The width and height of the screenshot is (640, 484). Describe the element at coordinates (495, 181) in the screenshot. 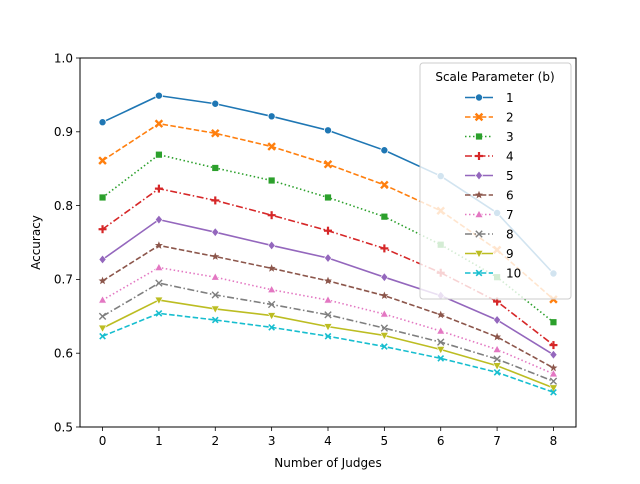

I see `legend-box` at that location.